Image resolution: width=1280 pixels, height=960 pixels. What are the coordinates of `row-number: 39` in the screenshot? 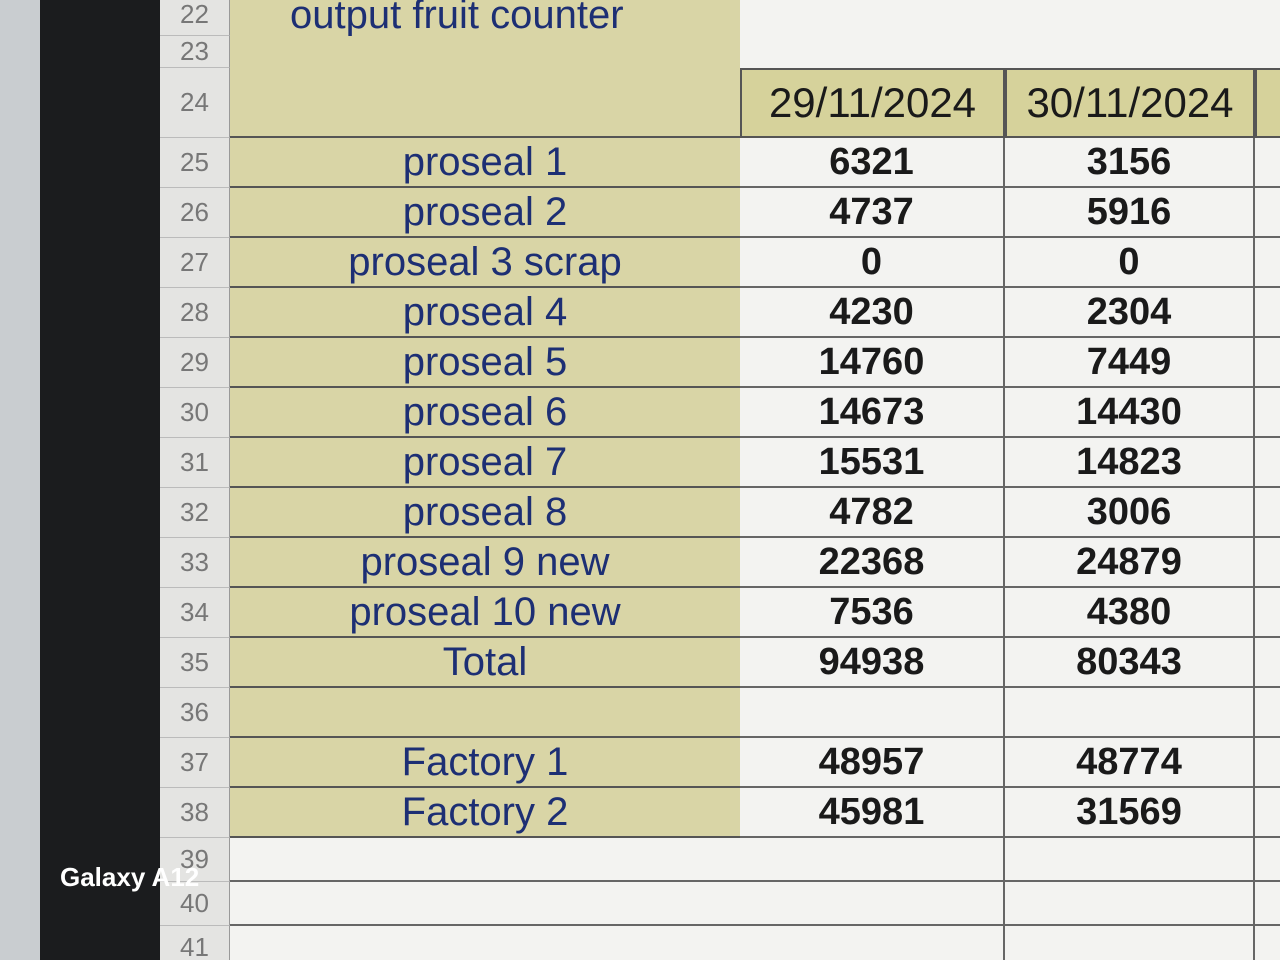 It's located at (195, 860).